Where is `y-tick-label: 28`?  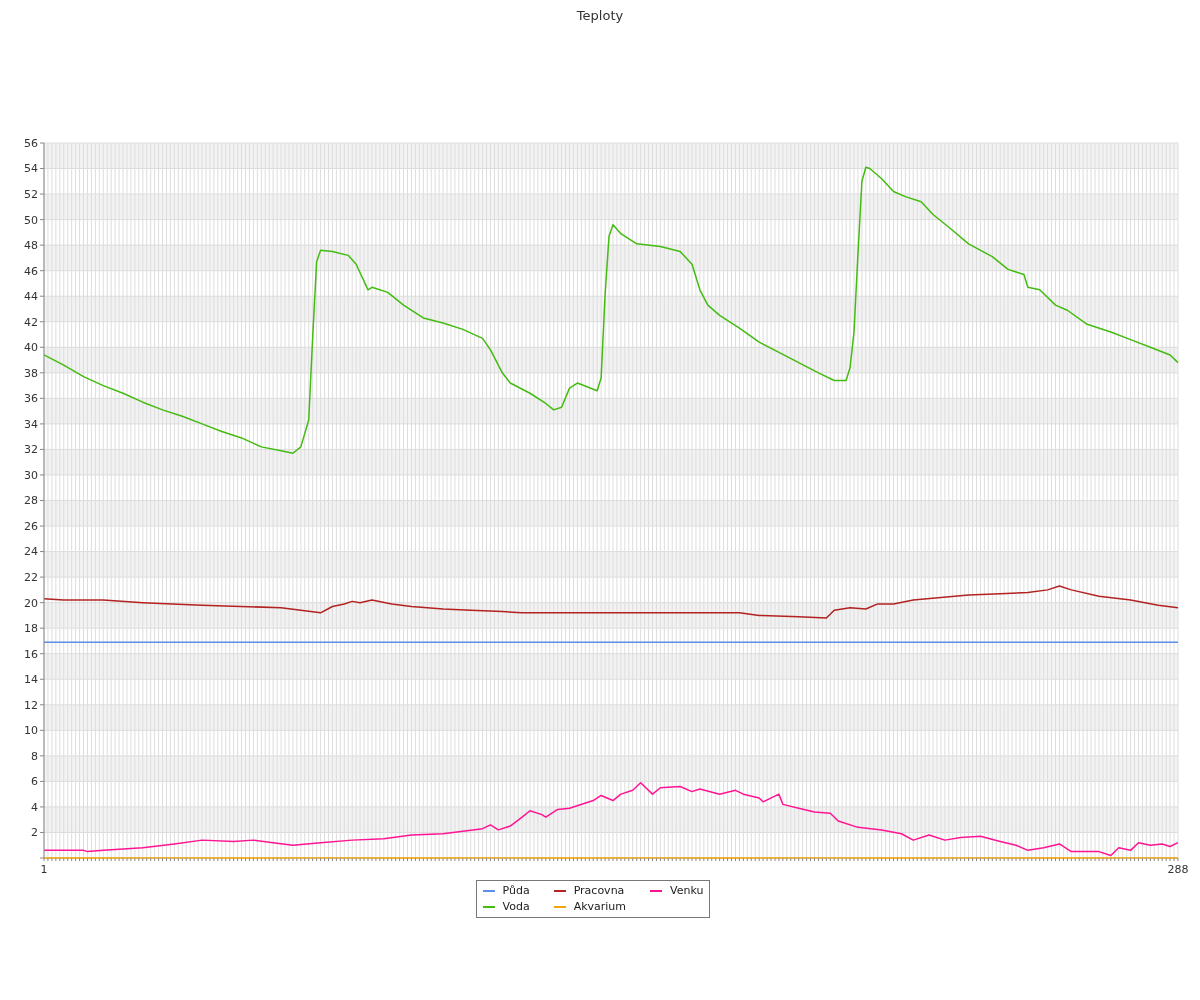
y-tick-label: 28 is located at coordinates (31, 501).